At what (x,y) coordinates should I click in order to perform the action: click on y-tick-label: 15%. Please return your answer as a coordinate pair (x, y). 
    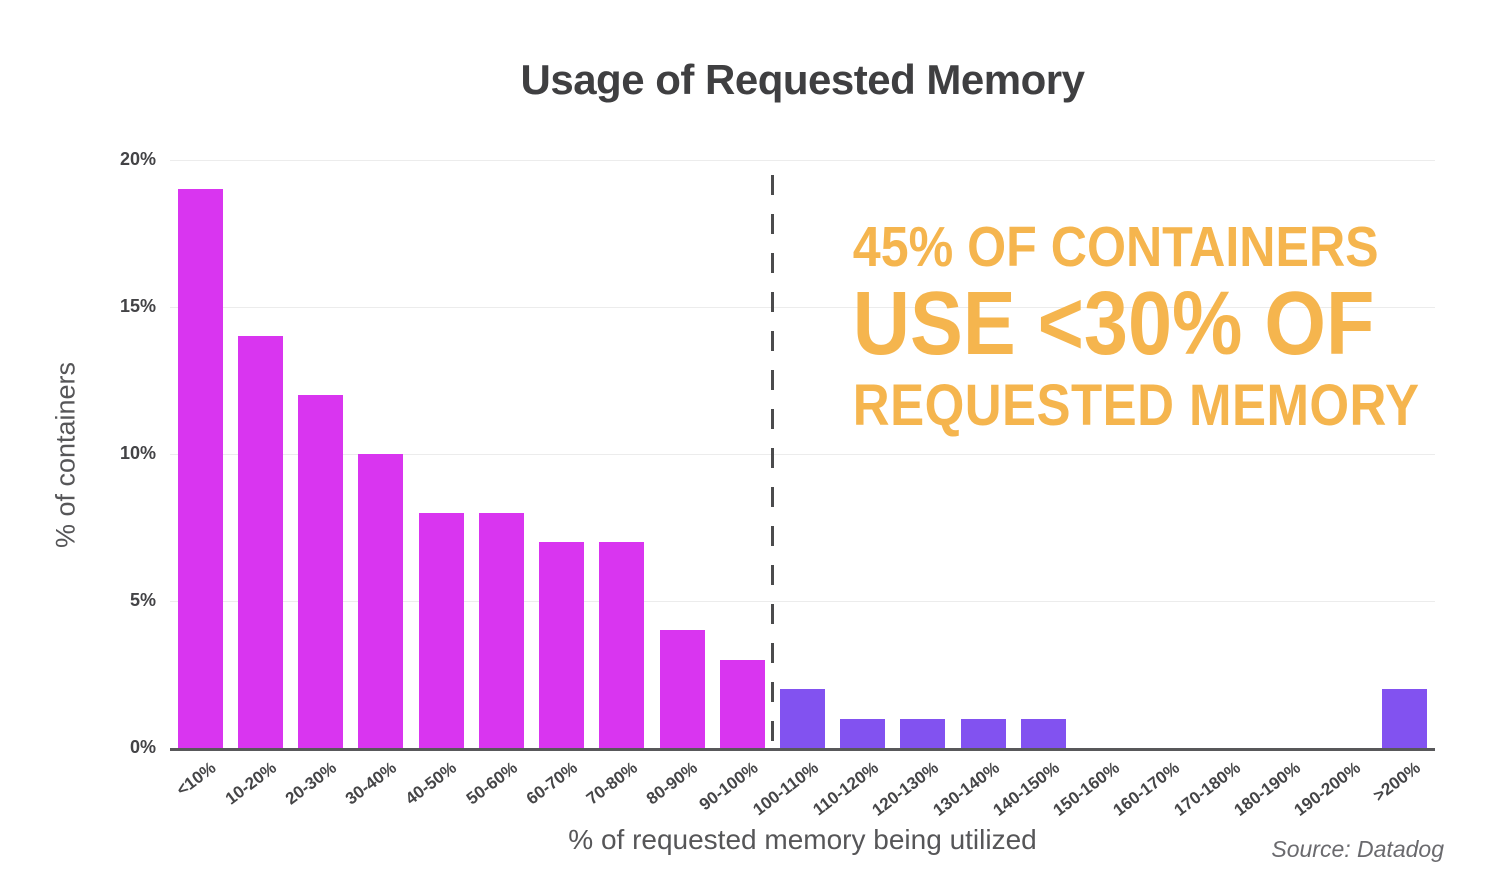
    Looking at the image, I should click on (137, 306).